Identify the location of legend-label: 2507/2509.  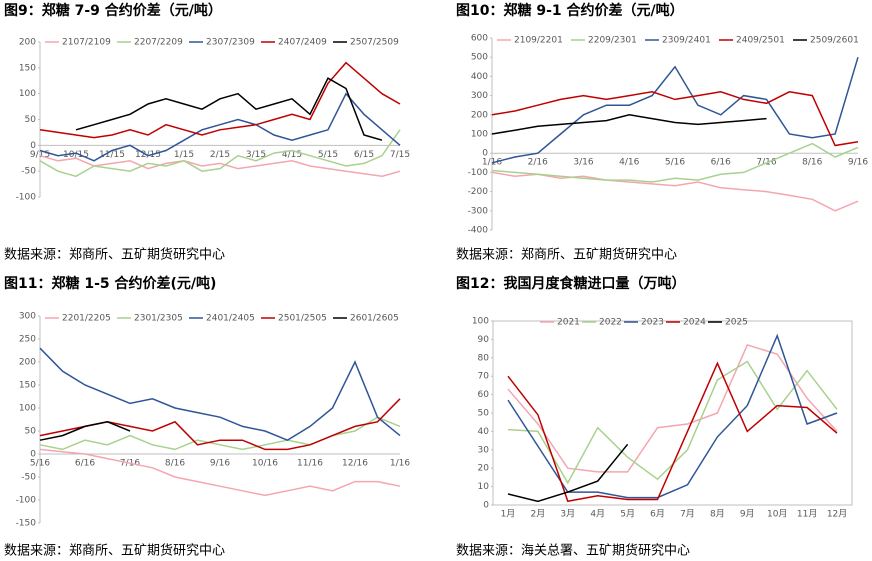
(374, 43).